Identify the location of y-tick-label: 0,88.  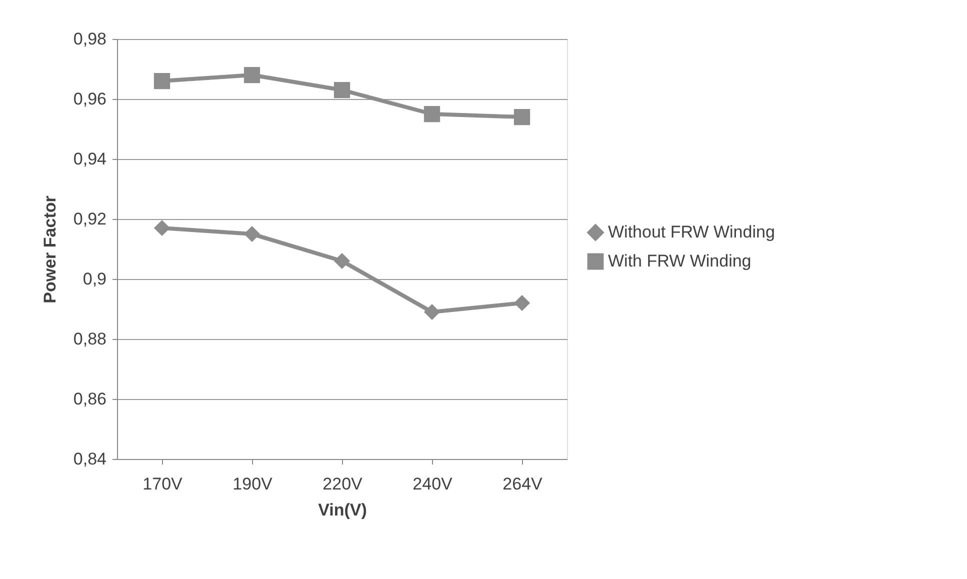
(89, 339).